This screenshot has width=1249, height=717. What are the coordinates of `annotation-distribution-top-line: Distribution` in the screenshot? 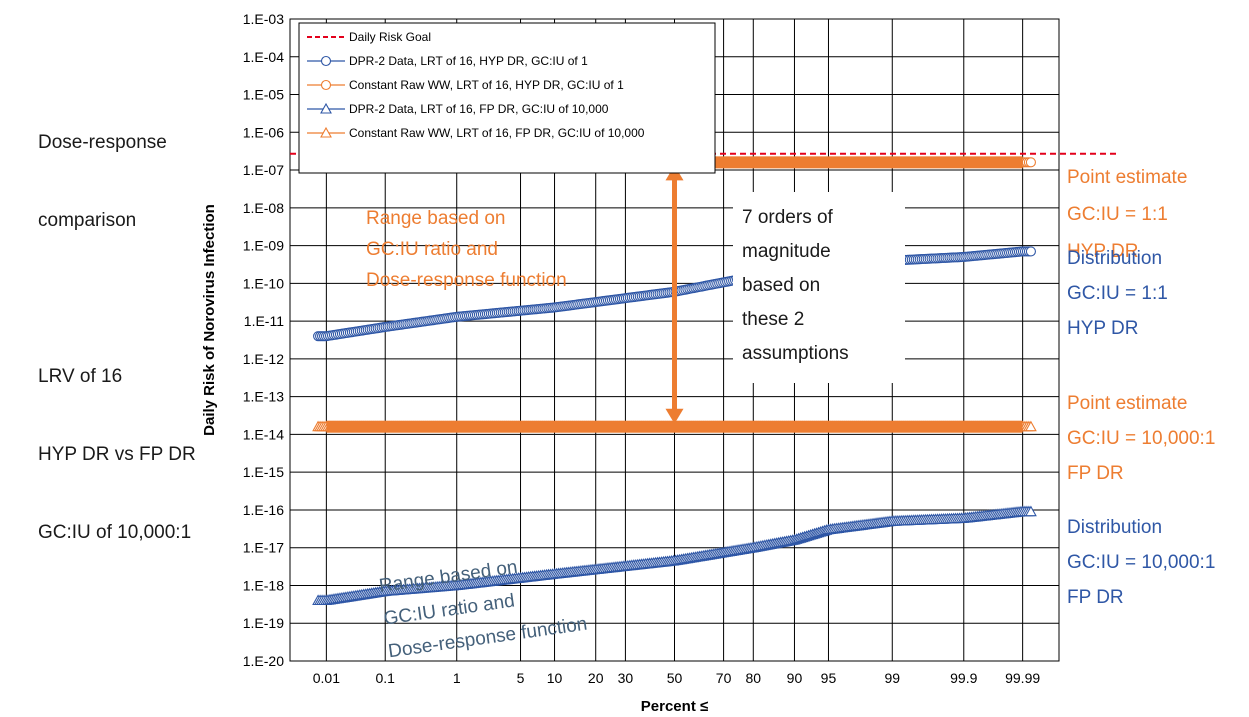 It's located at (1114, 258).